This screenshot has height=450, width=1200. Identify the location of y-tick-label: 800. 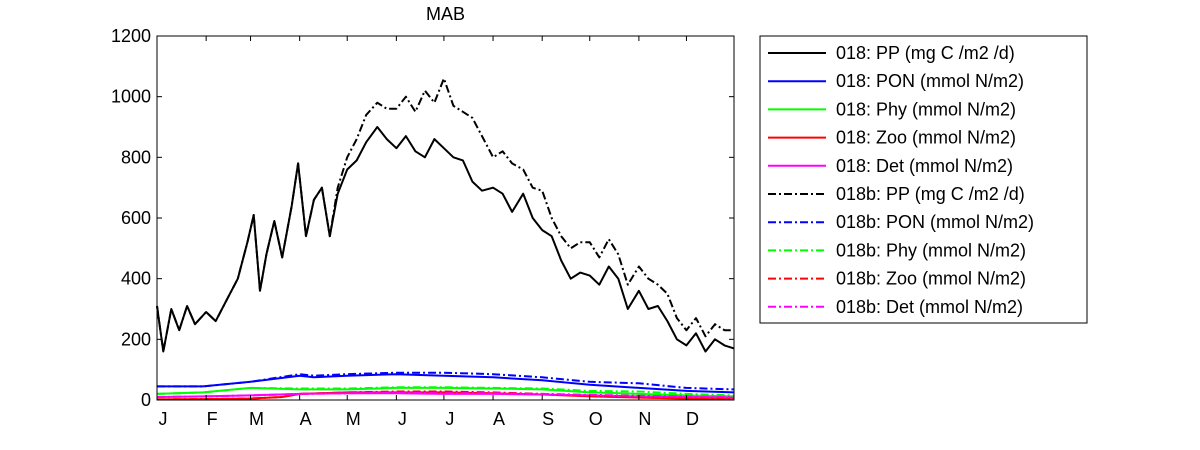
(136, 157).